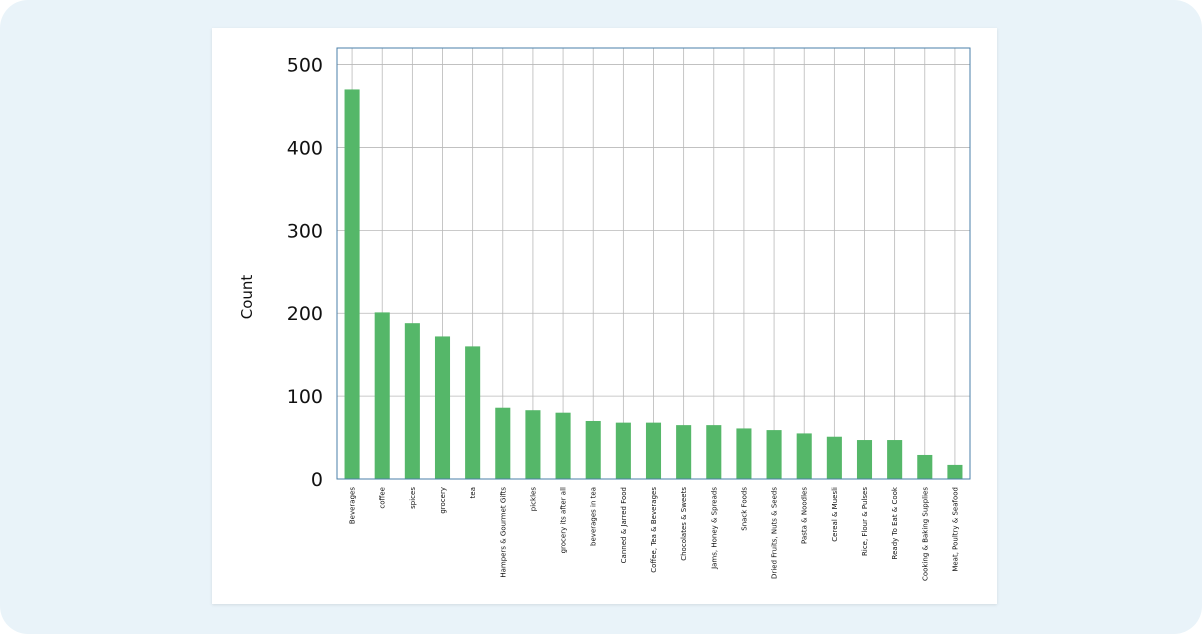 This screenshot has width=1202, height=634. I want to click on x-tick-label: Chocolates & Sweets, so click(684, 524).